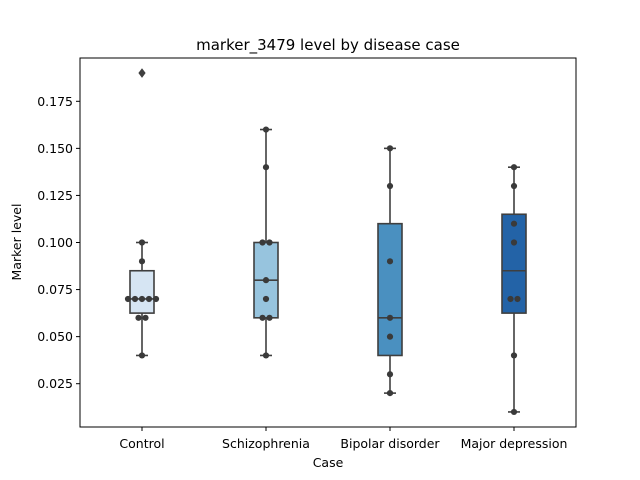 This screenshot has width=640, height=480. Describe the element at coordinates (141, 443) in the screenshot. I see `x-tick-label: Control` at that location.